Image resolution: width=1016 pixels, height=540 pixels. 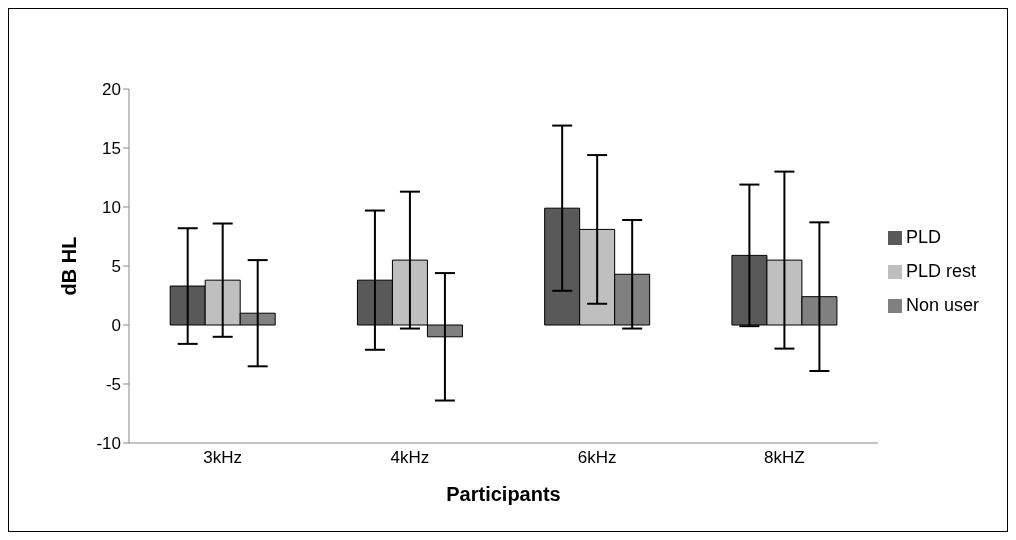 I want to click on y-tick-label: 15, so click(x=111, y=149).